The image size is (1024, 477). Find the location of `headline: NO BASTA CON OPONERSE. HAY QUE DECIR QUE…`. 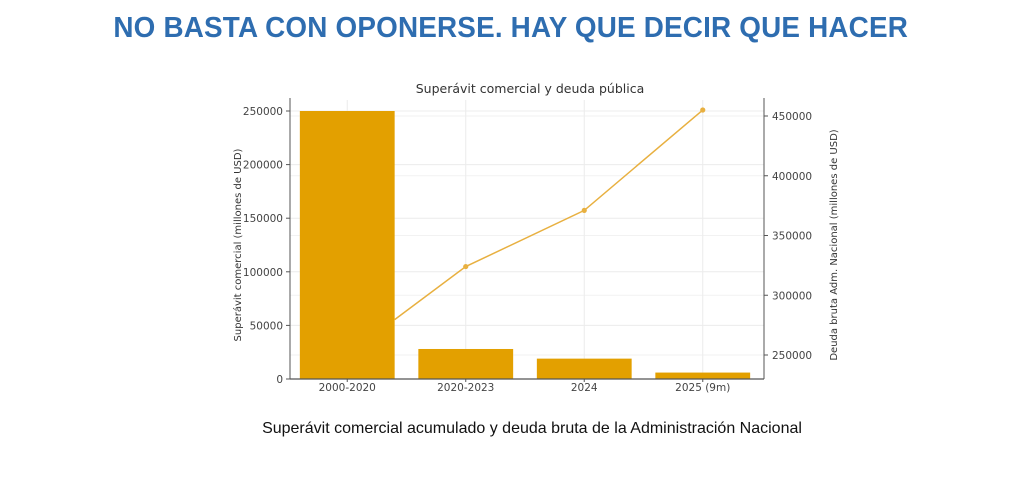

headline: NO BASTA CON OPONERSE. HAY QUE DECIR QUE… is located at coordinates (511, 28).